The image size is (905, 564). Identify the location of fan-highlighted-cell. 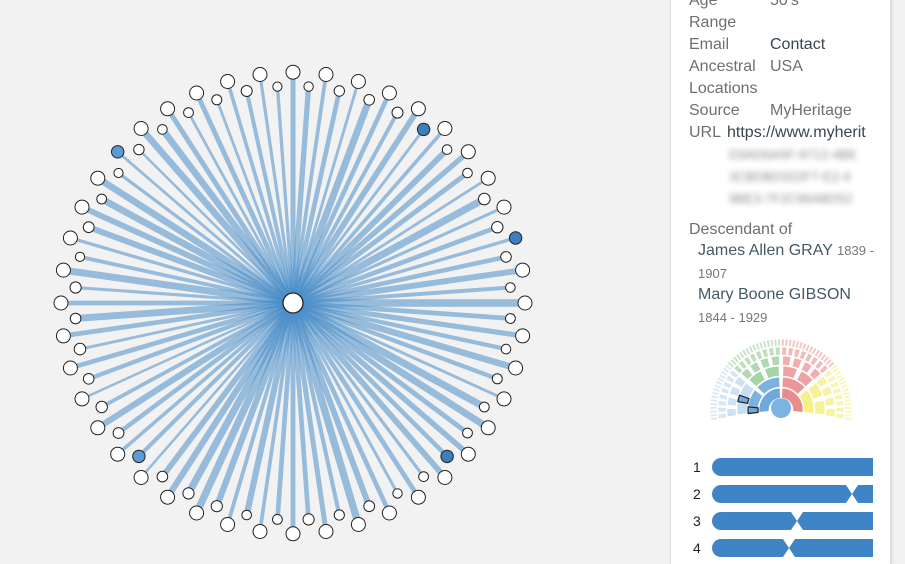
(753, 410).